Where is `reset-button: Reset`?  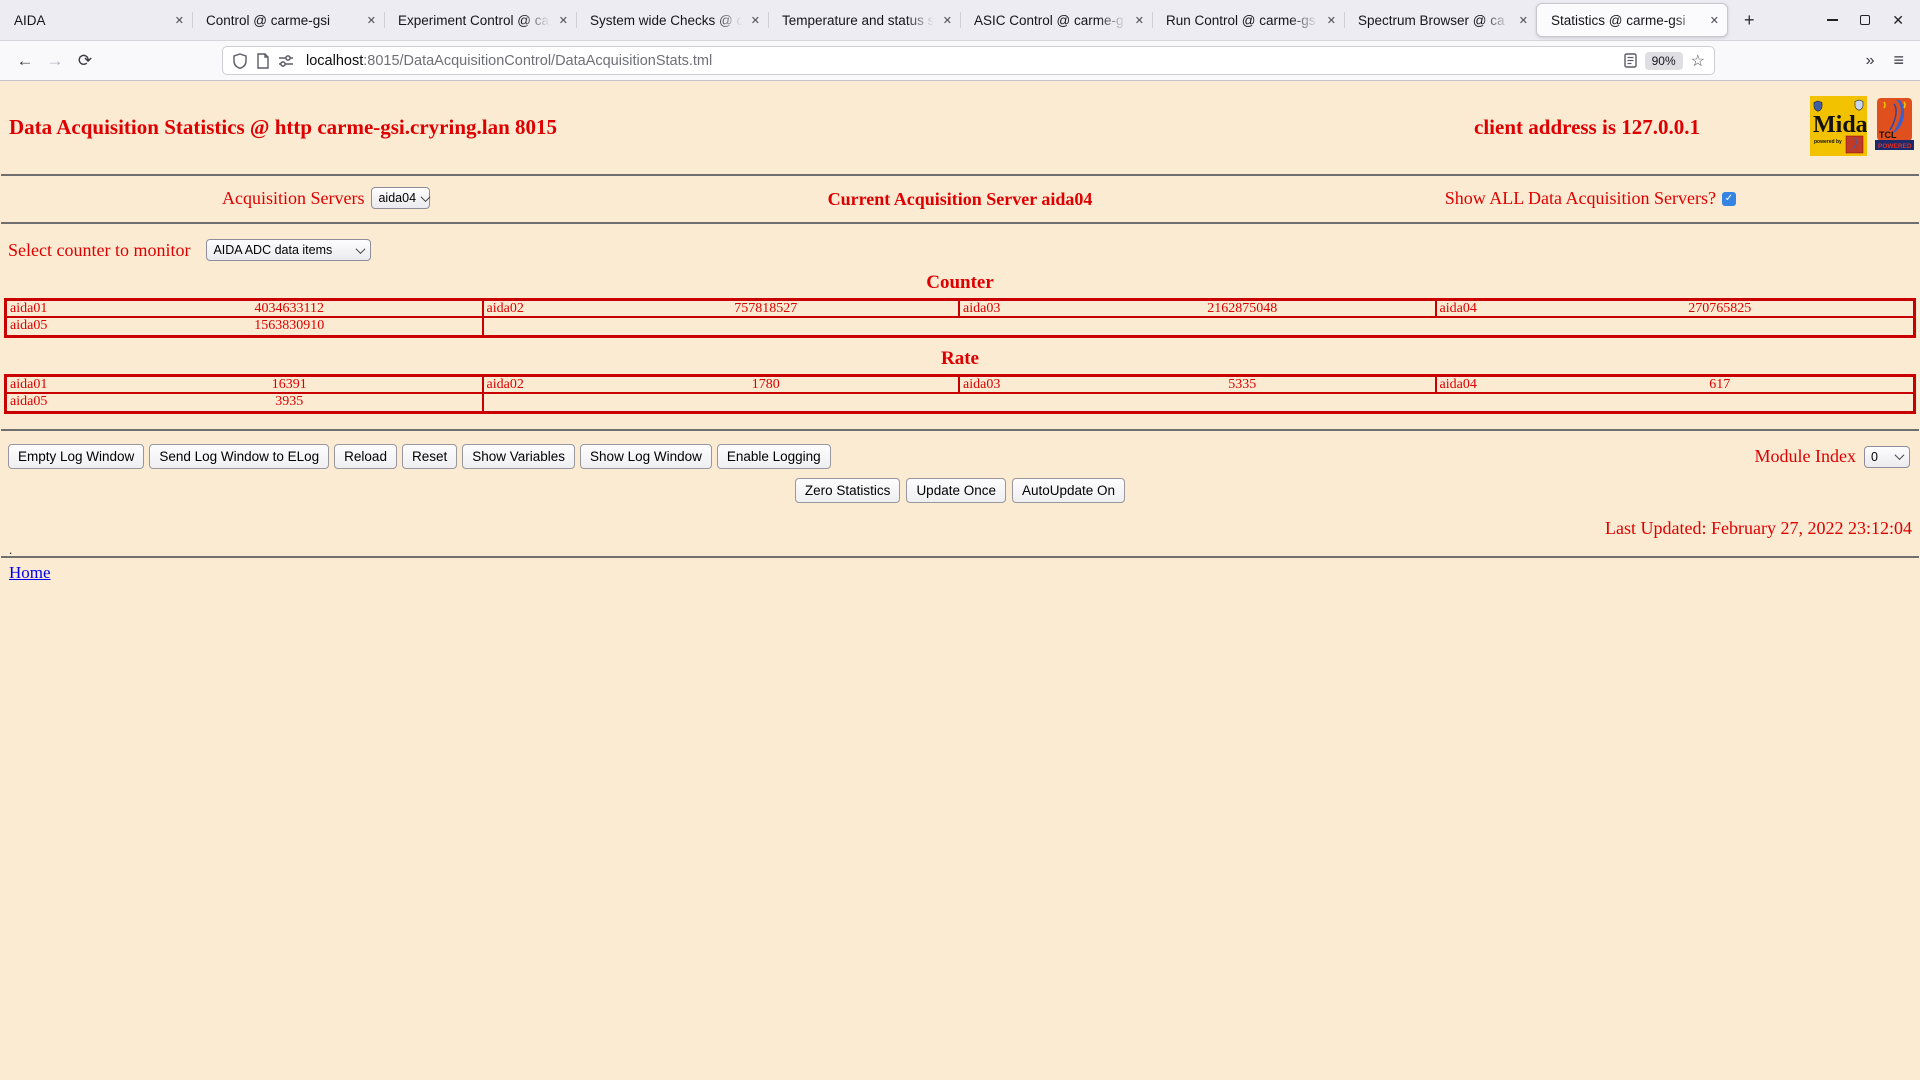
reset-button: Reset is located at coordinates (429, 456).